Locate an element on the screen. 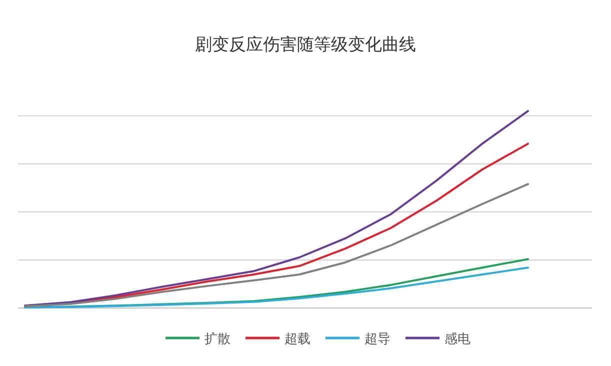  chart-title: 剧变反应伤害随等级变化曲线 is located at coordinates (305, 45).